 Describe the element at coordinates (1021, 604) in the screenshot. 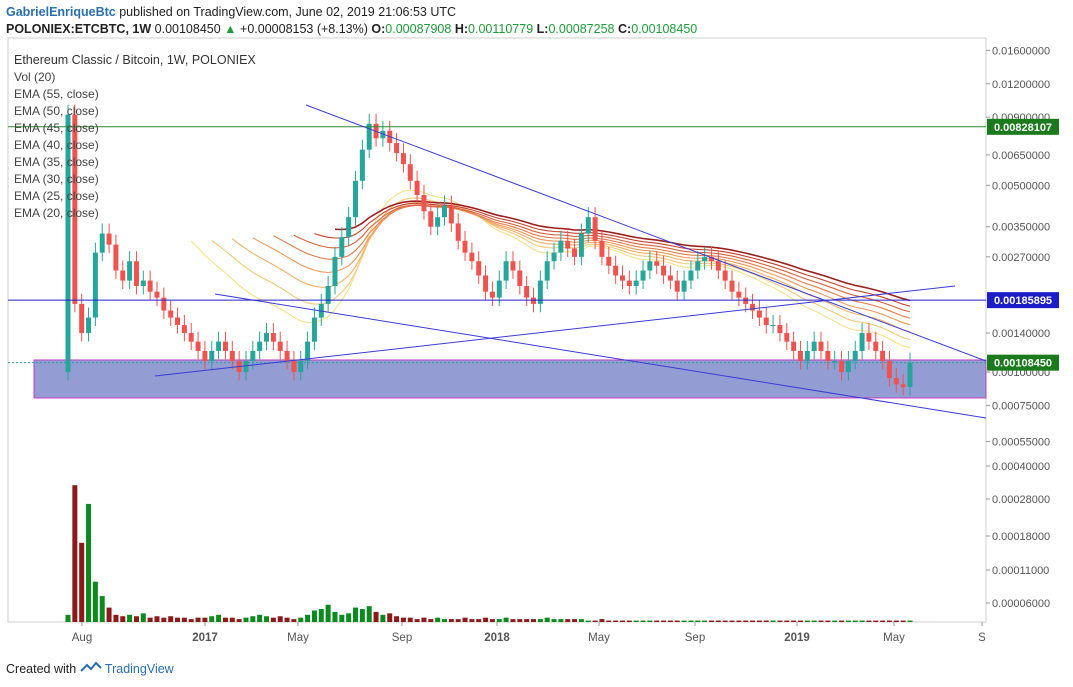

I see `price-tick-label: 0.00006000` at that location.